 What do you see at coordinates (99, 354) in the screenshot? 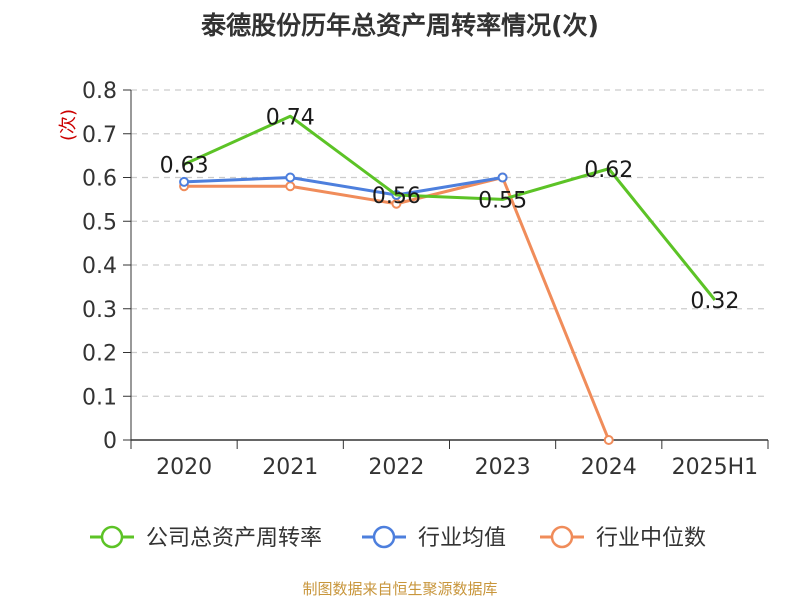
I see `y-tick-label: 0.2` at bounding box center [99, 354].